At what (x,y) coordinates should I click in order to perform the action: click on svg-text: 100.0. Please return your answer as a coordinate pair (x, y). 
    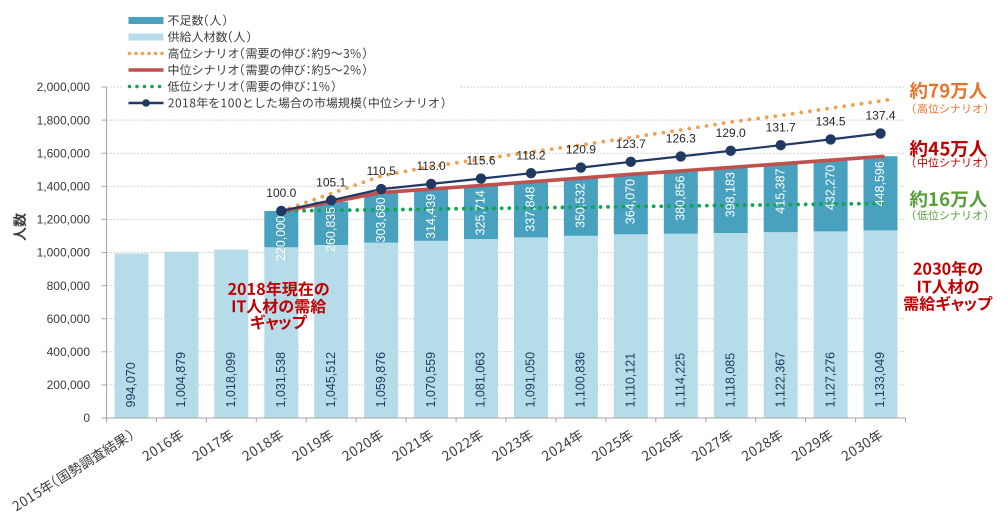
    Looking at the image, I should click on (281, 193).